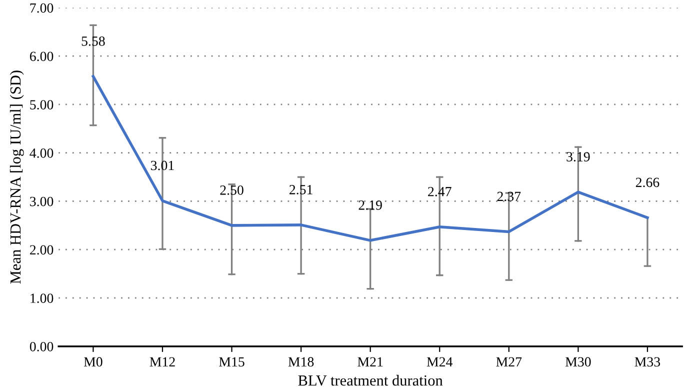 This screenshot has height=387, width=689. What do you see at coordinates (93, 362) in the screenshot?
I see `x-tick-label: M0` at bounding box center [93, 362].